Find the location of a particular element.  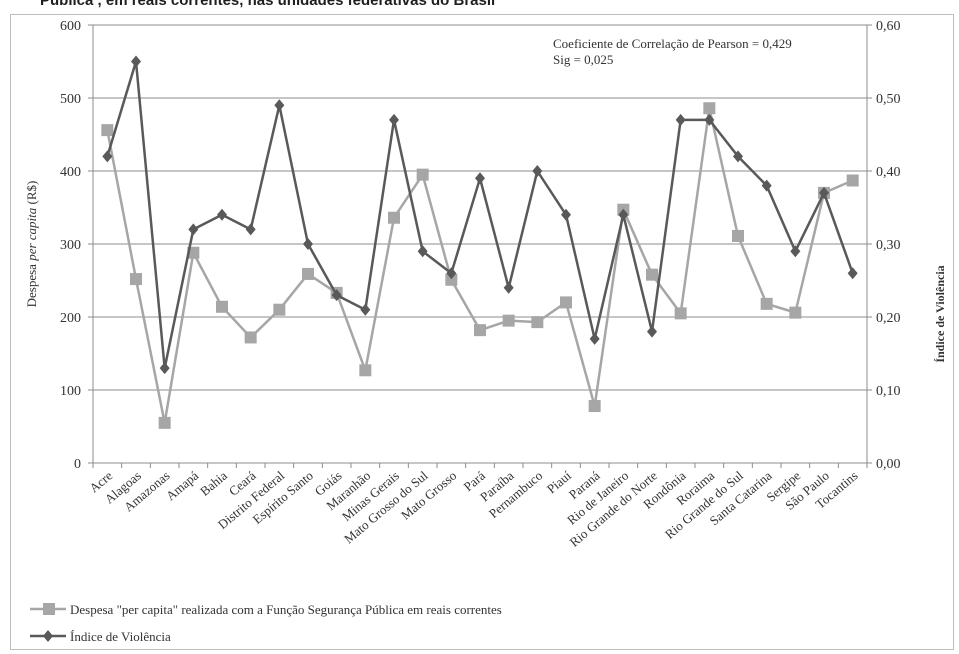

legend-marker-square is located at coordinates (49, 609).